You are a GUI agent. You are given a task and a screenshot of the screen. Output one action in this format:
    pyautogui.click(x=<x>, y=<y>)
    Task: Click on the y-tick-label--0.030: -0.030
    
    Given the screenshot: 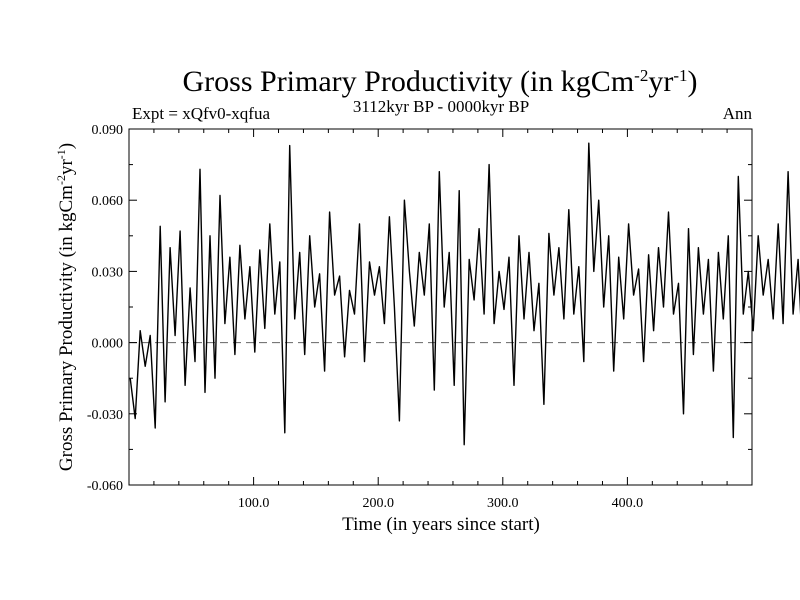 What is the action you would take?
    pyautogui.click(x=105, y=415)
    